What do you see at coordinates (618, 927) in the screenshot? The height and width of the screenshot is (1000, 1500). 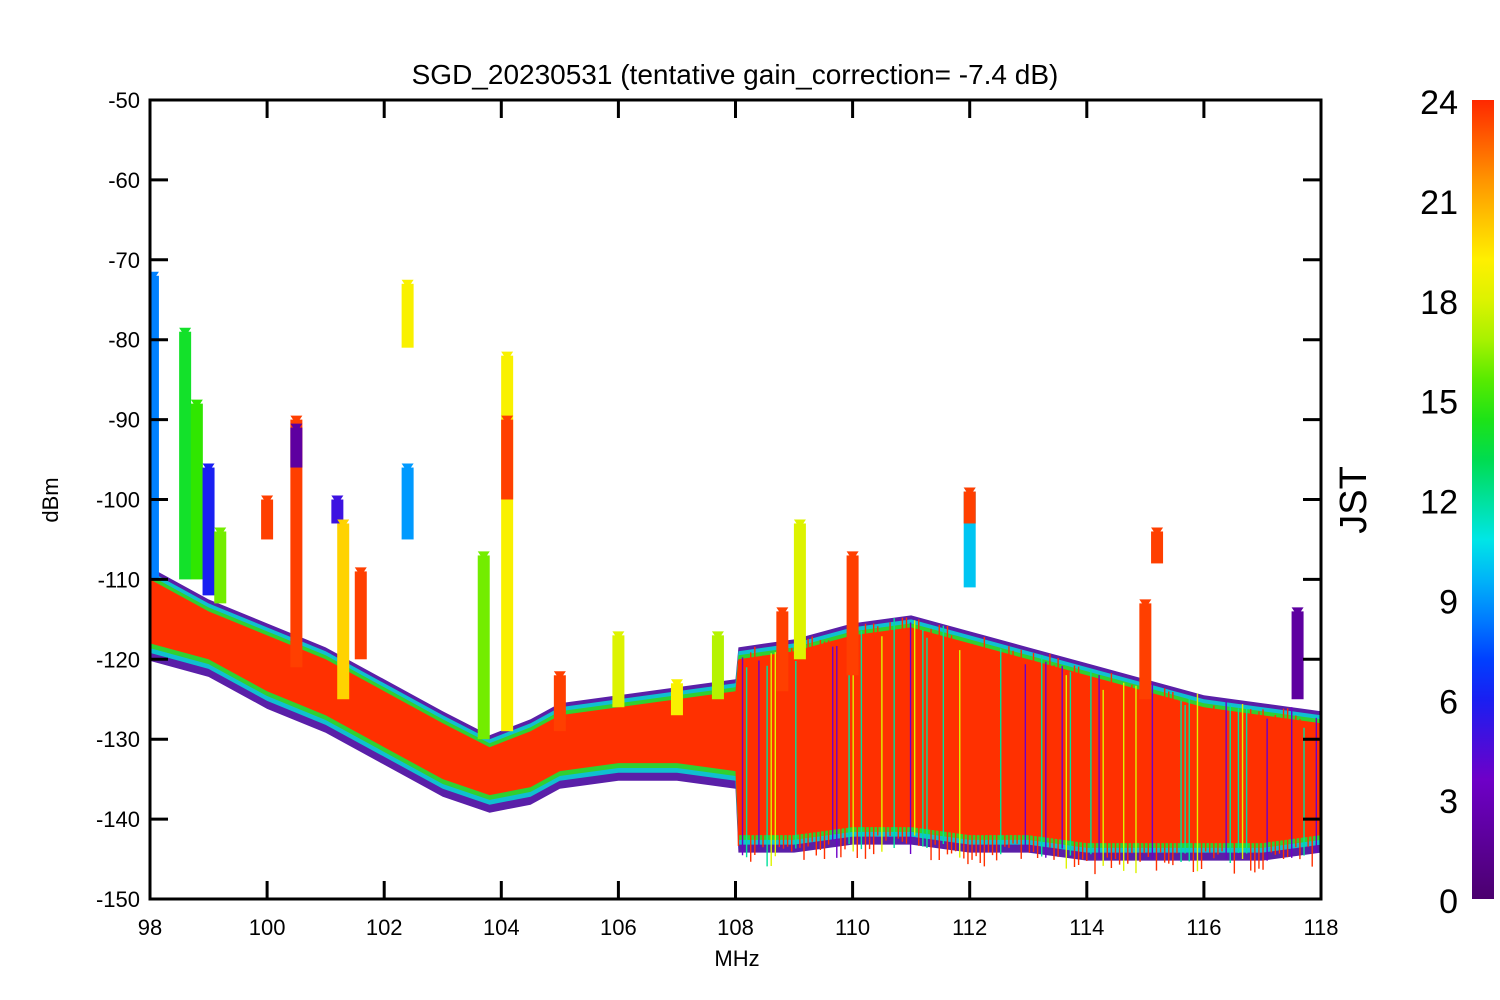 I see `x-tick-label: 106` at bounding box center [618, 927].